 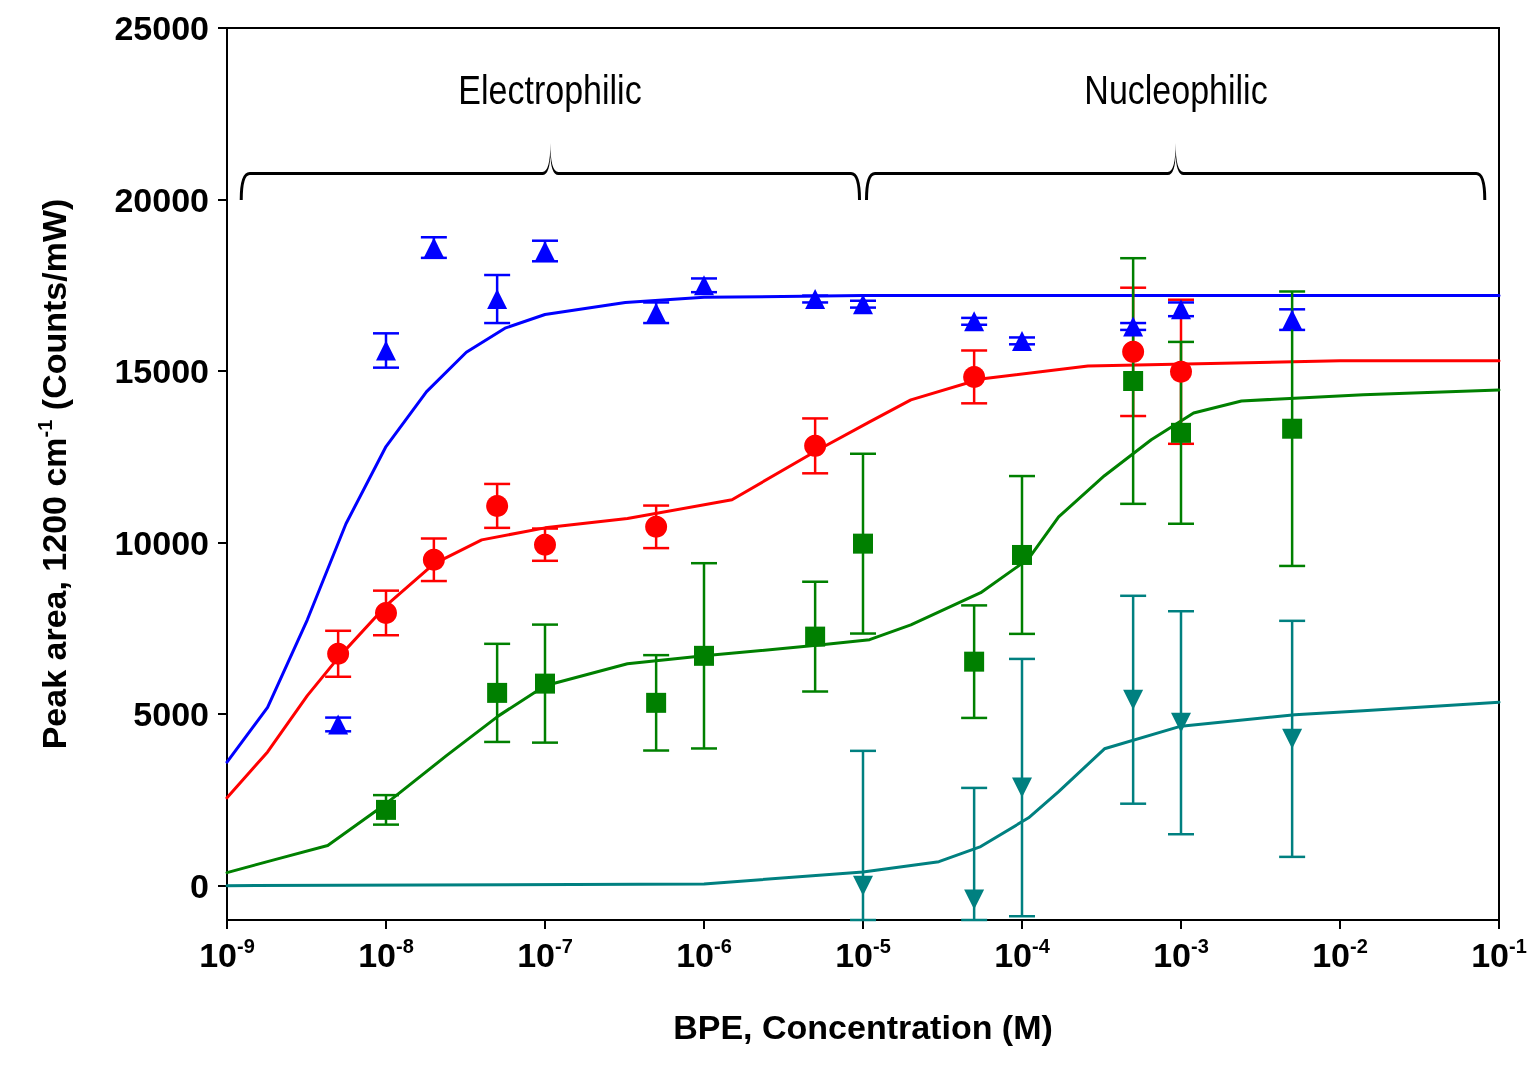 What do you see at coordinates (161, 199) in the screenshot?
I see `y-tick-label: 20000` at bounding box center [161, 199].